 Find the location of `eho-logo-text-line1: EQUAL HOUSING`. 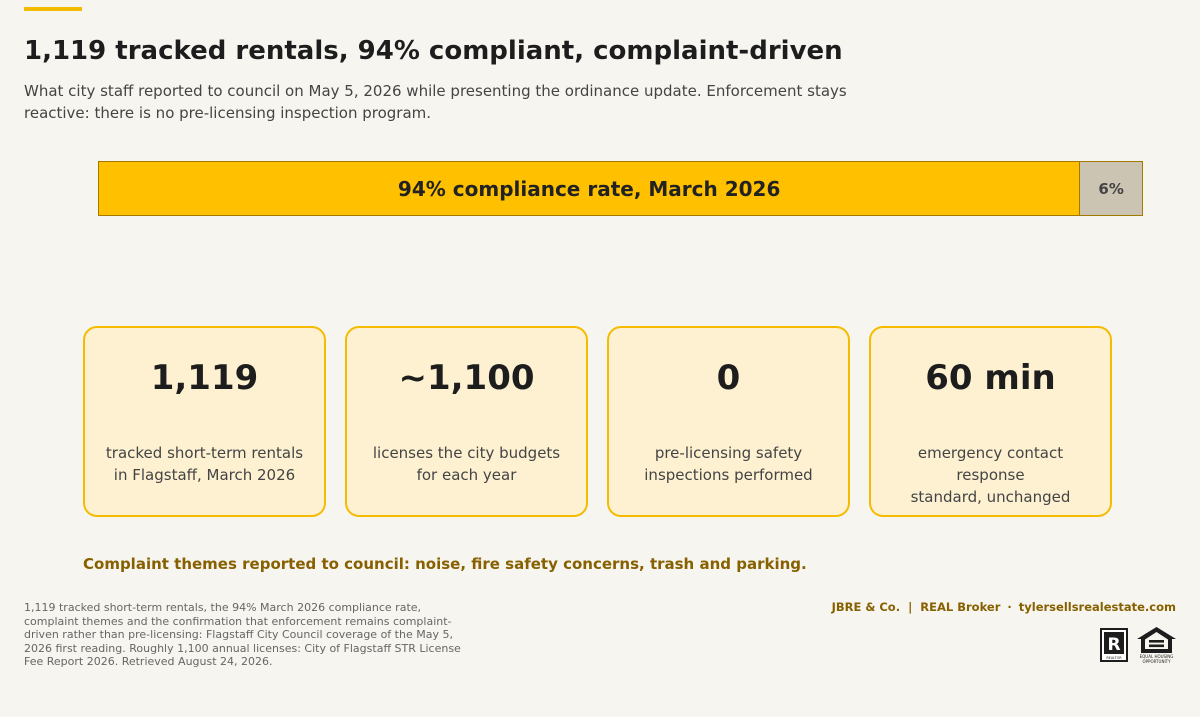

eho-logo-text-line1: EQUAL HOUSING is located at coordinates (1157, 656).